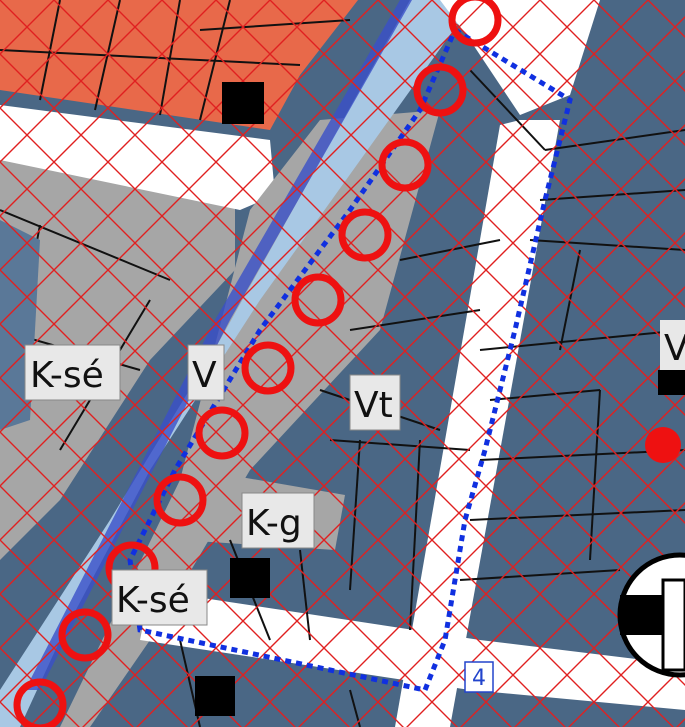 The image size is (685, 727). Describe the element at coordinates (67, 375) in the screenshot. I see `zone-label-ksé-left: K-sé` at that location.